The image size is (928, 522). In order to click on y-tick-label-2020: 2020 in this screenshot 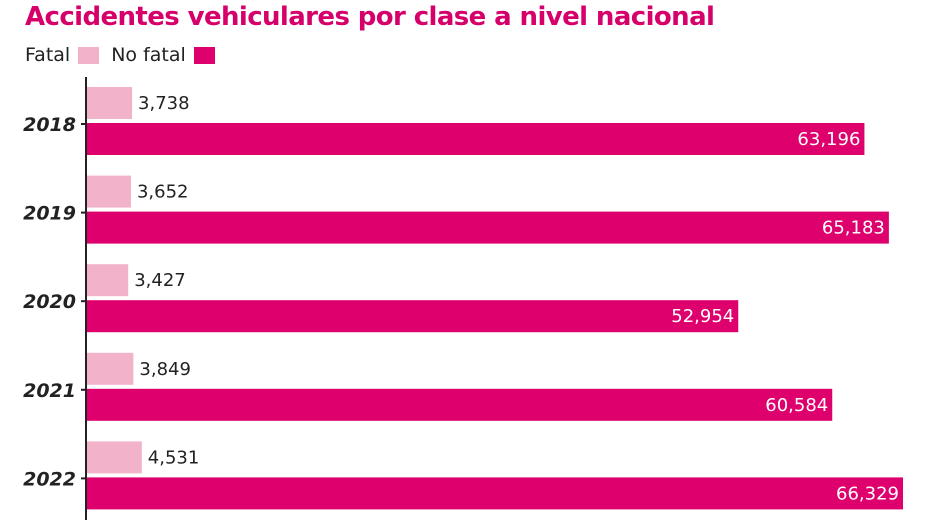, I will do `click(49, 302)`.